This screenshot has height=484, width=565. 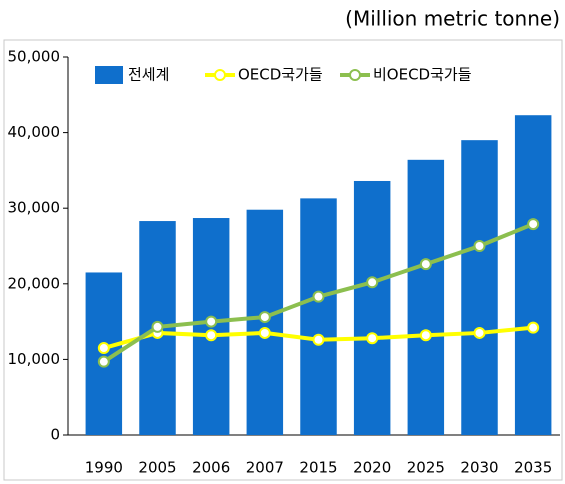 I want to click on x-tick-label: 2006, so click(x=211, y=468).